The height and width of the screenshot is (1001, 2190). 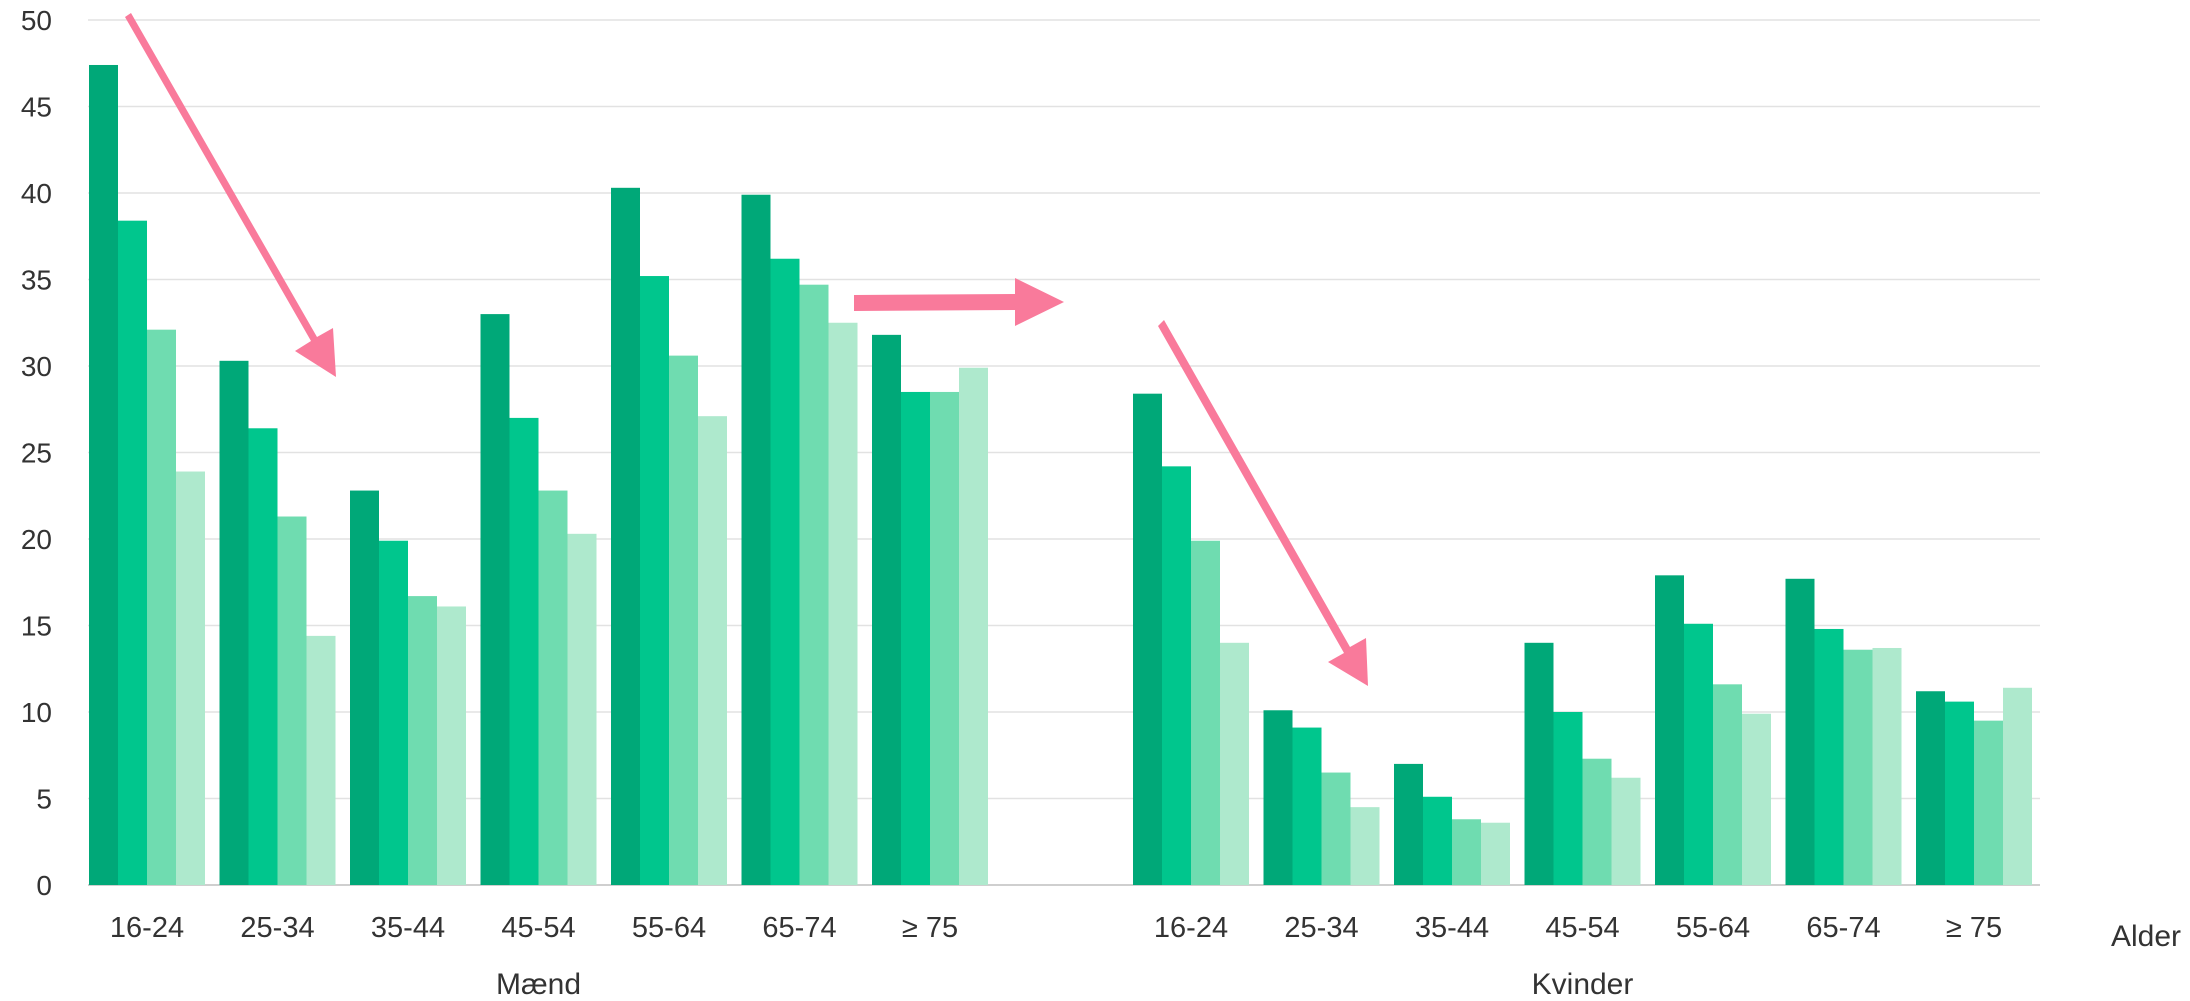 What do you see at coordinates (230, 195) in the screenshot?
I see `trend-arrow-men` at bounding box center [230, 195].